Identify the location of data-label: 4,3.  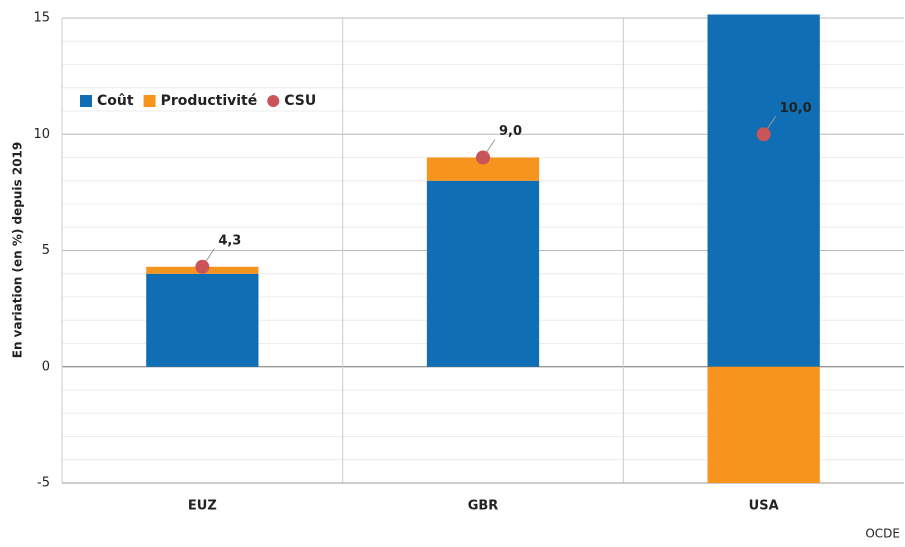
(229, 240).